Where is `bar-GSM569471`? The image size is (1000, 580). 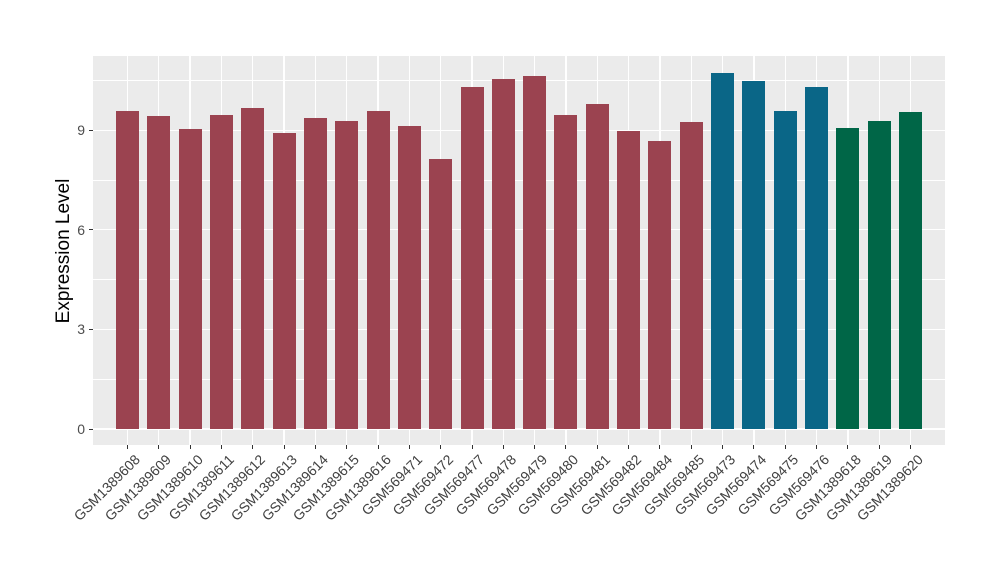 bar-GSM569471 is located at coordinates (409, 277).